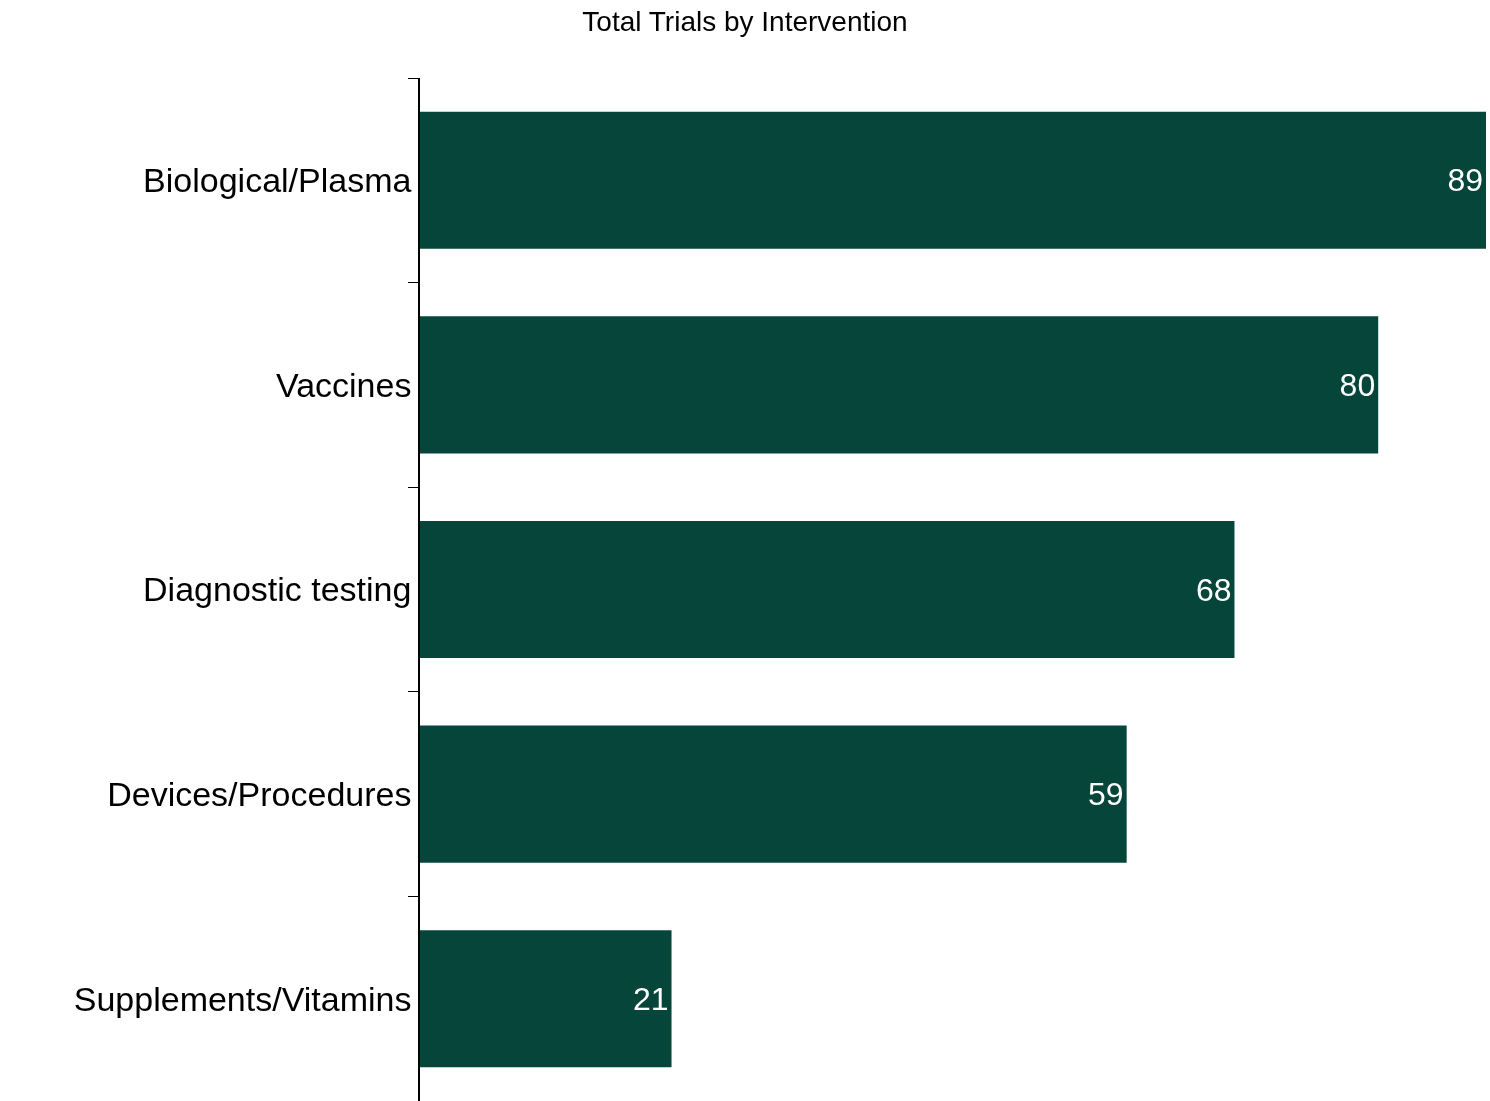  Describe the element at coordinates (1465, 180) in the screenshot. I see `data-label: 89` at that location.